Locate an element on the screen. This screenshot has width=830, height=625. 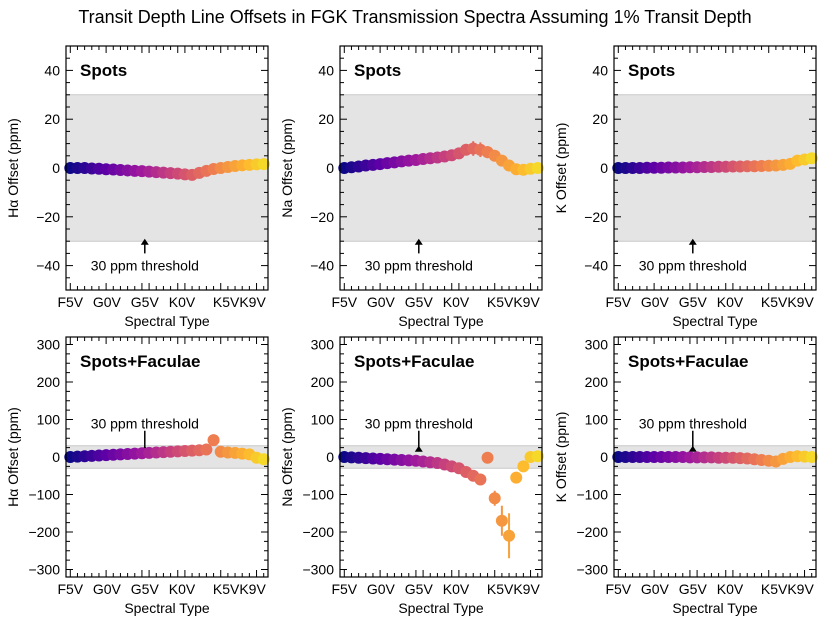
y-axis-label-p2: Na Offset (ppm) is located at coordinates (287, 167).